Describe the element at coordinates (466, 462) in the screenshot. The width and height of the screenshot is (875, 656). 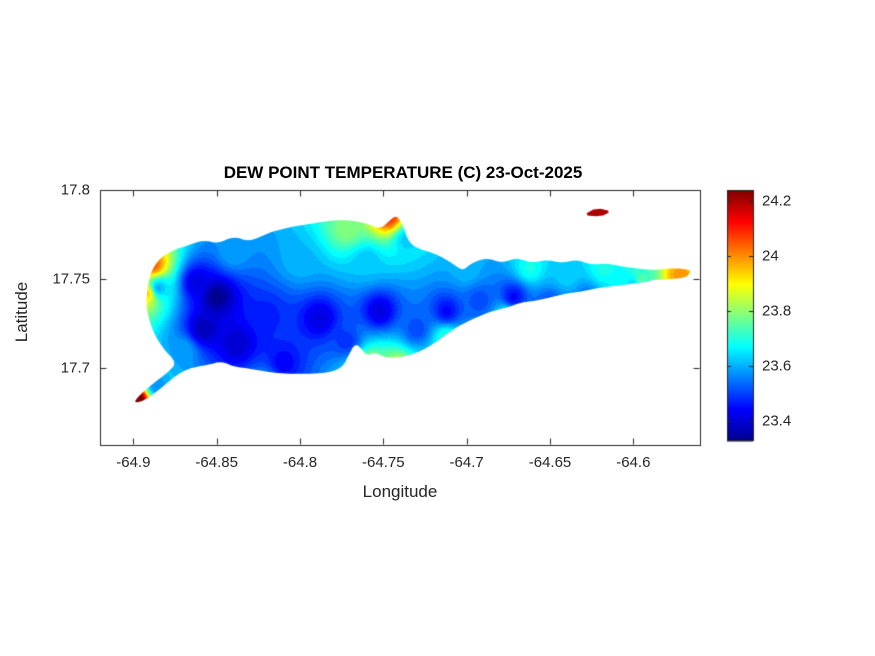
I see `x-tick-label: -64.7` at that location.